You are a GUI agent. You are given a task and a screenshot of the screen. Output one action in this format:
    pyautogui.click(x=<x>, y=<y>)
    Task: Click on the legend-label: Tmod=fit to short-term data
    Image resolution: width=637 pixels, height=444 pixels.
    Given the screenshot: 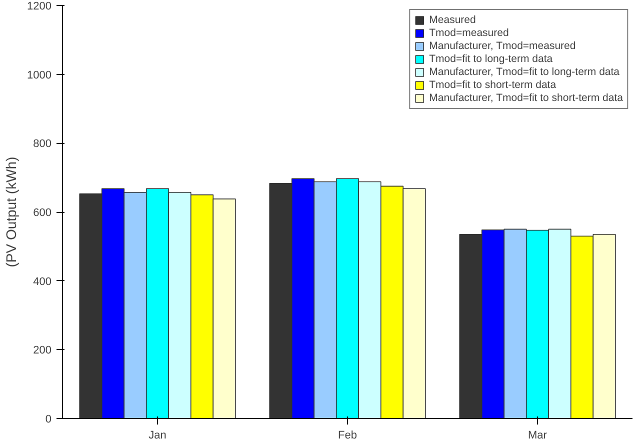 What is the action you would take?
    pyautogui.click(x=492, y=85)
    